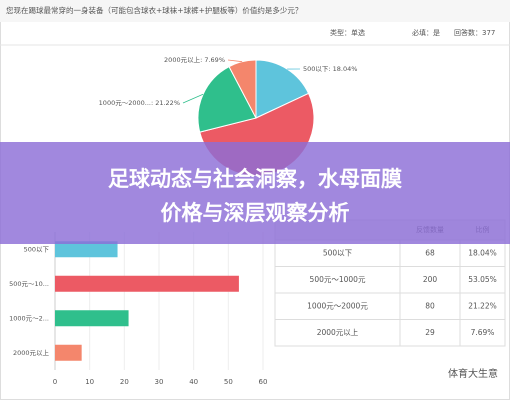 This screenshot has height=400, width=510. What do you see at coordinates (474, 32) in the screenshot?
I see `answers: 回答数：377` at bounding box center [474, 32].